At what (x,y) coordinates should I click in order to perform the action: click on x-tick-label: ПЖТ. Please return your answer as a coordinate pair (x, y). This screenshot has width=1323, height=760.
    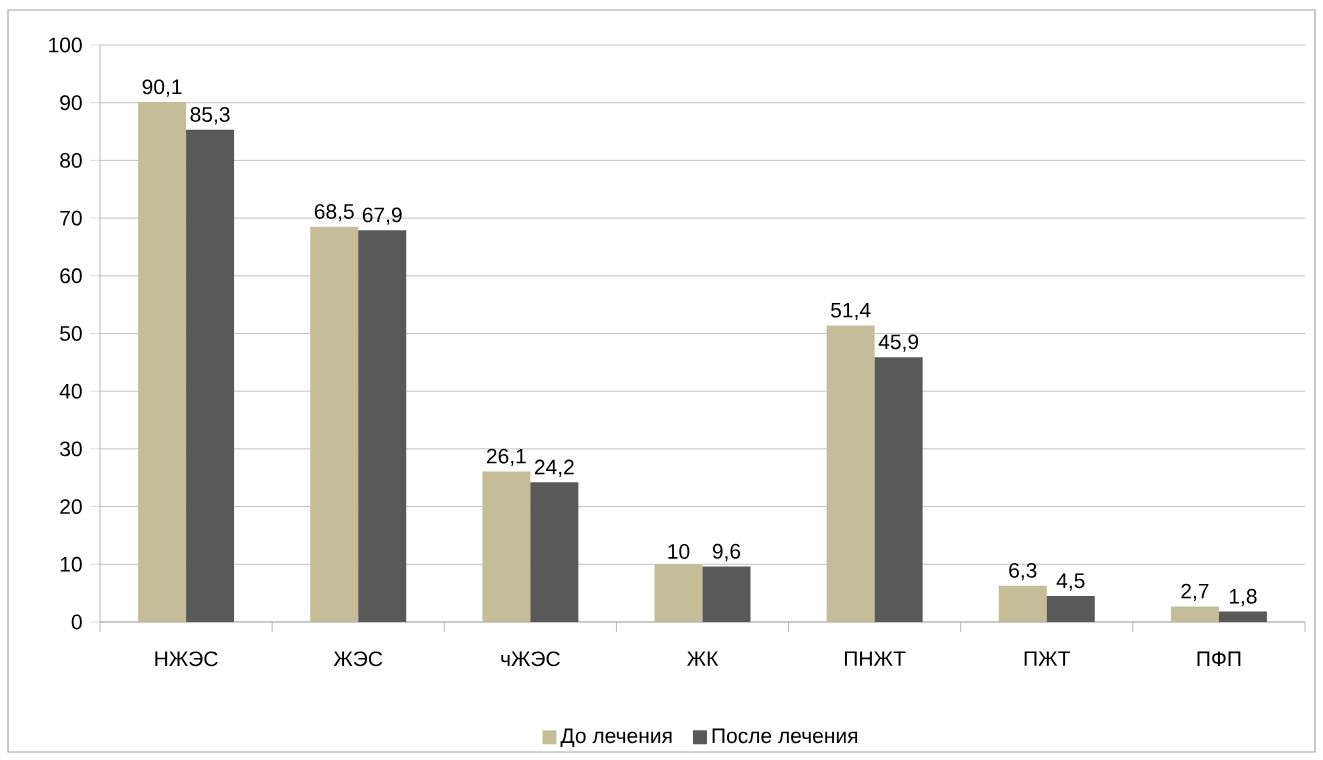
    Looking at the image, I should click on (1047, 658).